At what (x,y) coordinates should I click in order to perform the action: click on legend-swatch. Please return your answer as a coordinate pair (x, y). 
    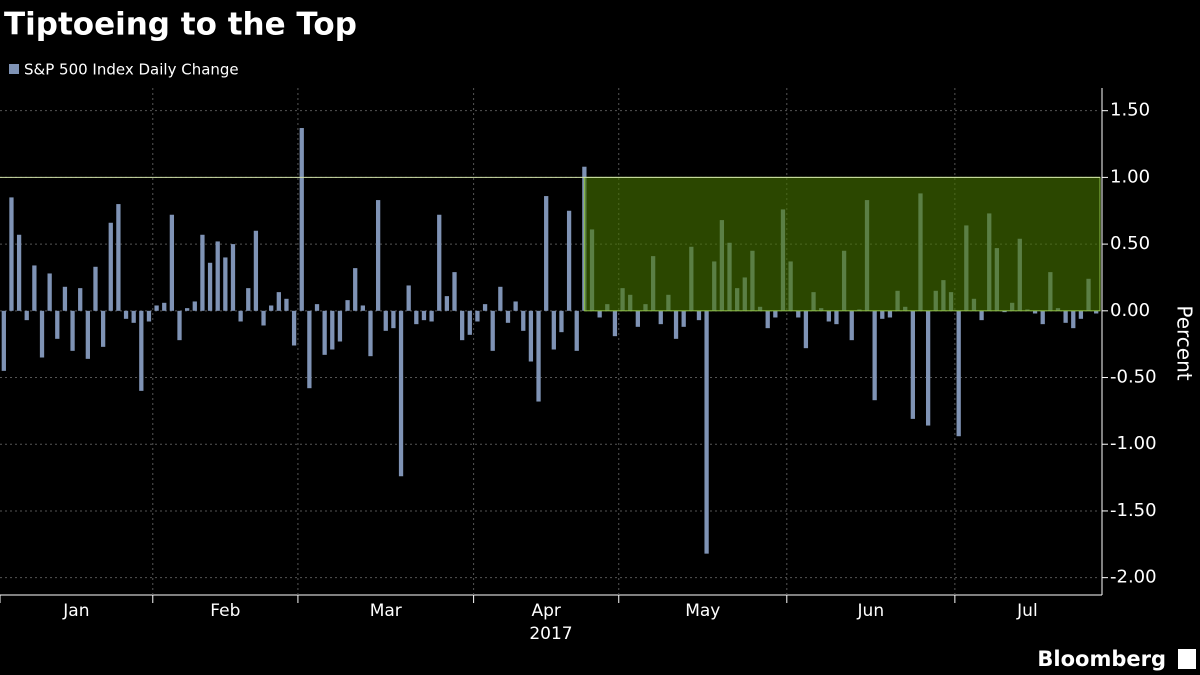
    Looking at the image, I should click on (14, 69).